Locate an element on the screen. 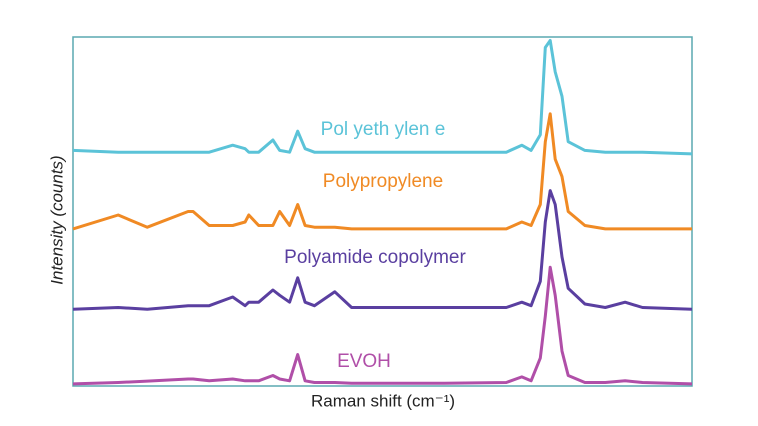 Image resolution: width=758 pixels, height=426 pixels. series-label: EVOH is located at coordinates (364, 361).